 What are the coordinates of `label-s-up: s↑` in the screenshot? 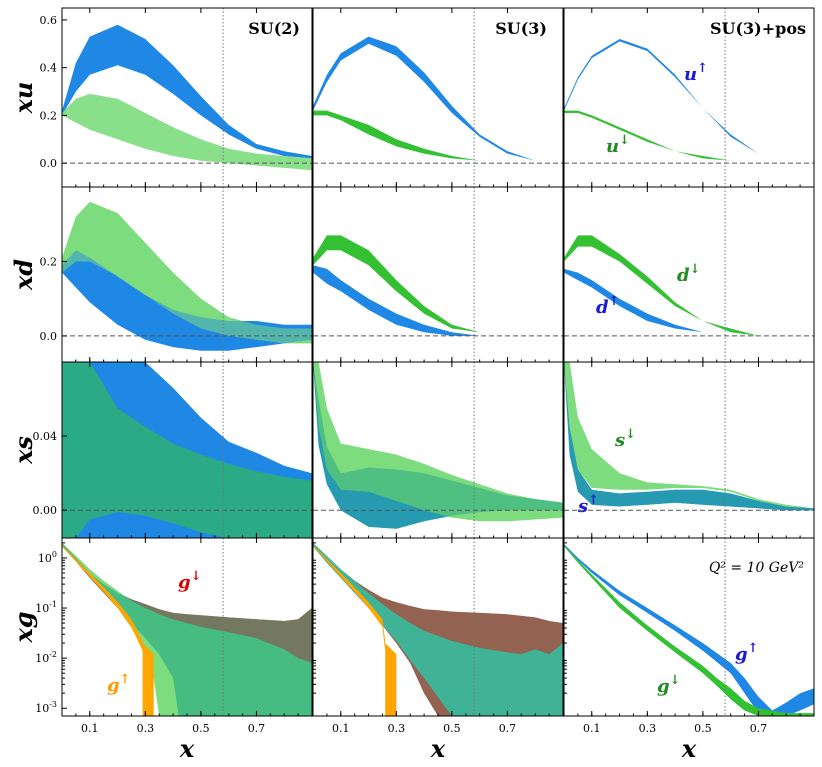 It's located at (588, 505).